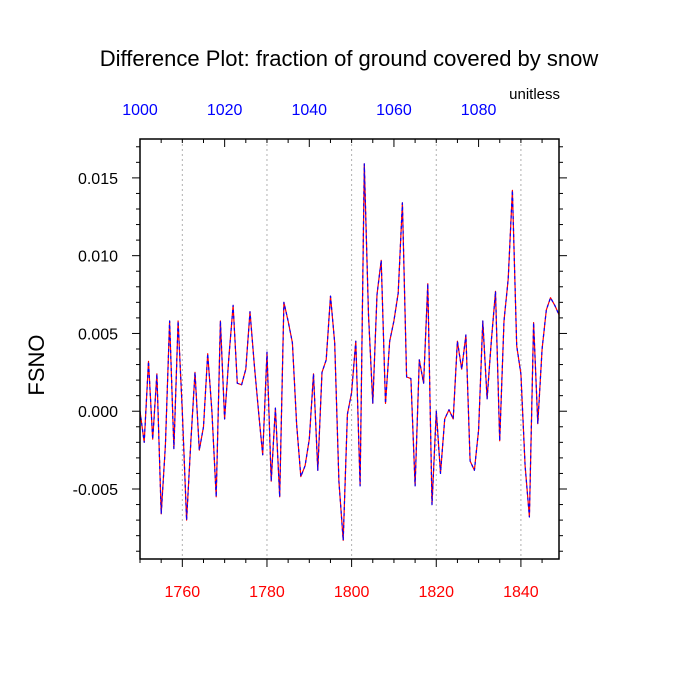  Describe the element at coordinates (352, 592) in the screenshot. I see `x-bottom-tick-label: 1800` at that location.